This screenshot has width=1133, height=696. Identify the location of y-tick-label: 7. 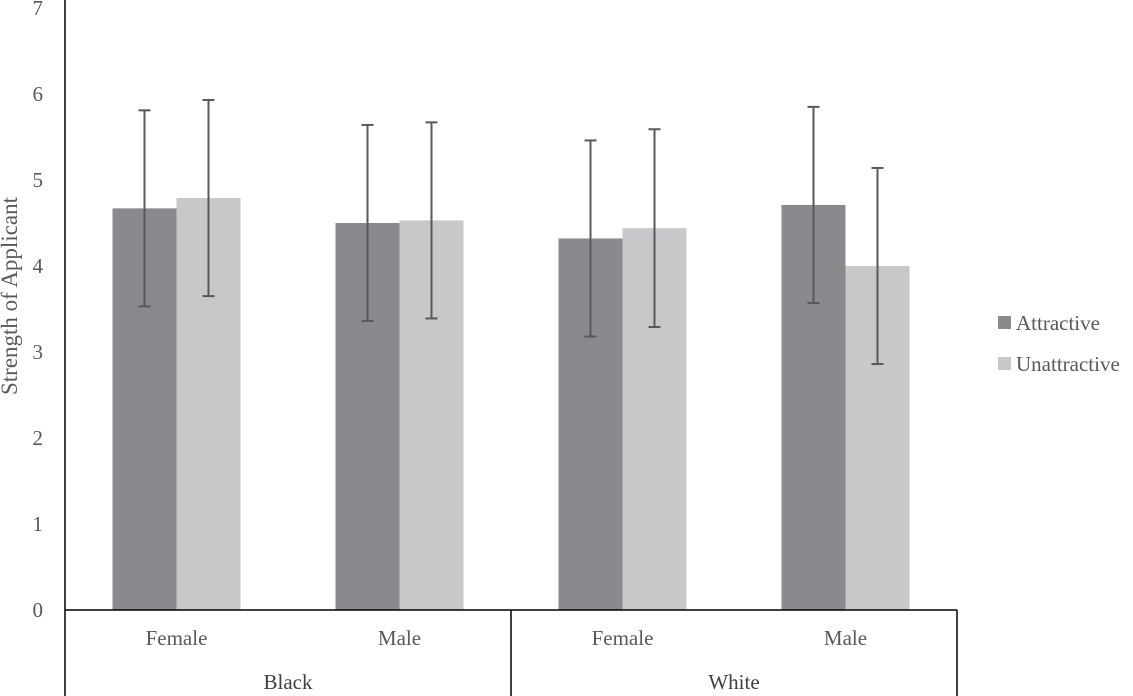
(38, 10).